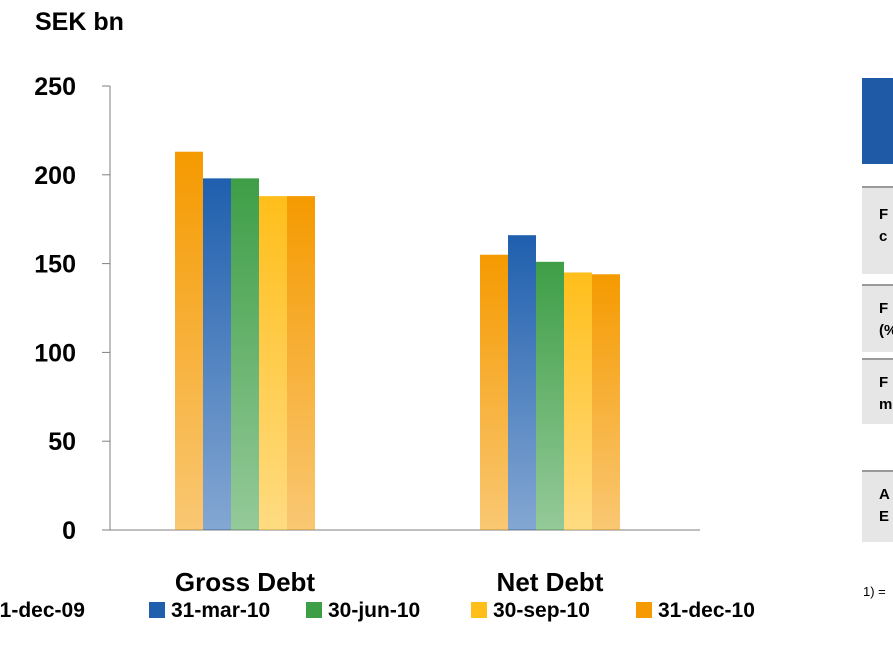 The height and width of the screenshot is (652, 893). I want to click on bar-31-dec-10-gross-debt, so click(301, 363).